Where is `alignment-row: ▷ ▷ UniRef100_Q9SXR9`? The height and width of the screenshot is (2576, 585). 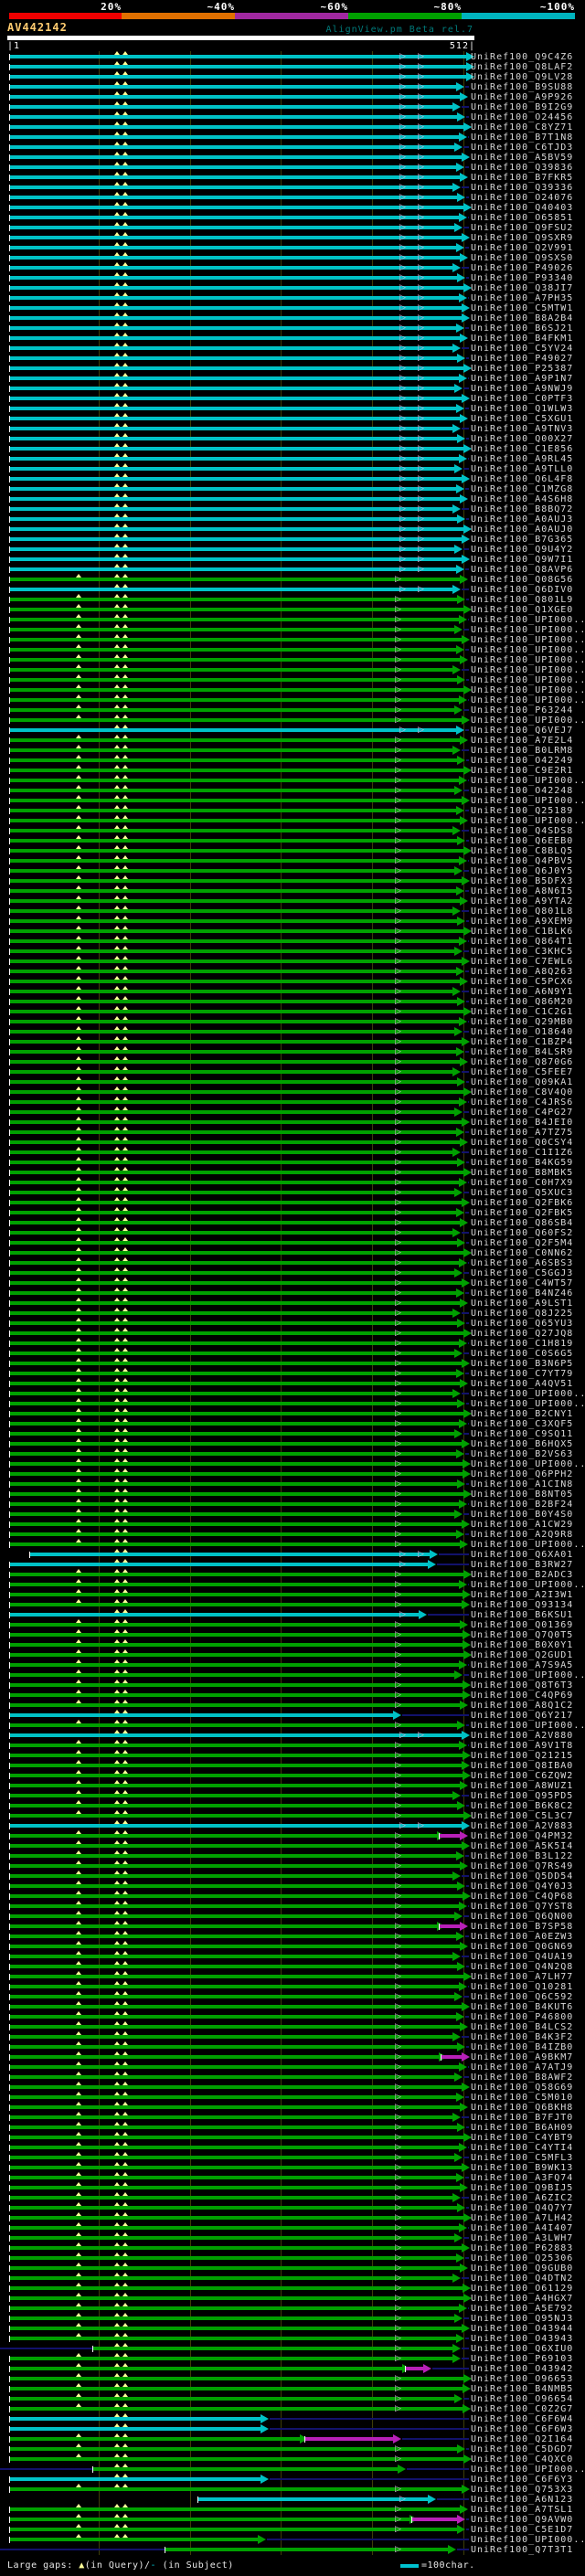
alignment-row: ▷ ▷ UniRef100_Q9SXR9 is located at coordinates (293, 237).